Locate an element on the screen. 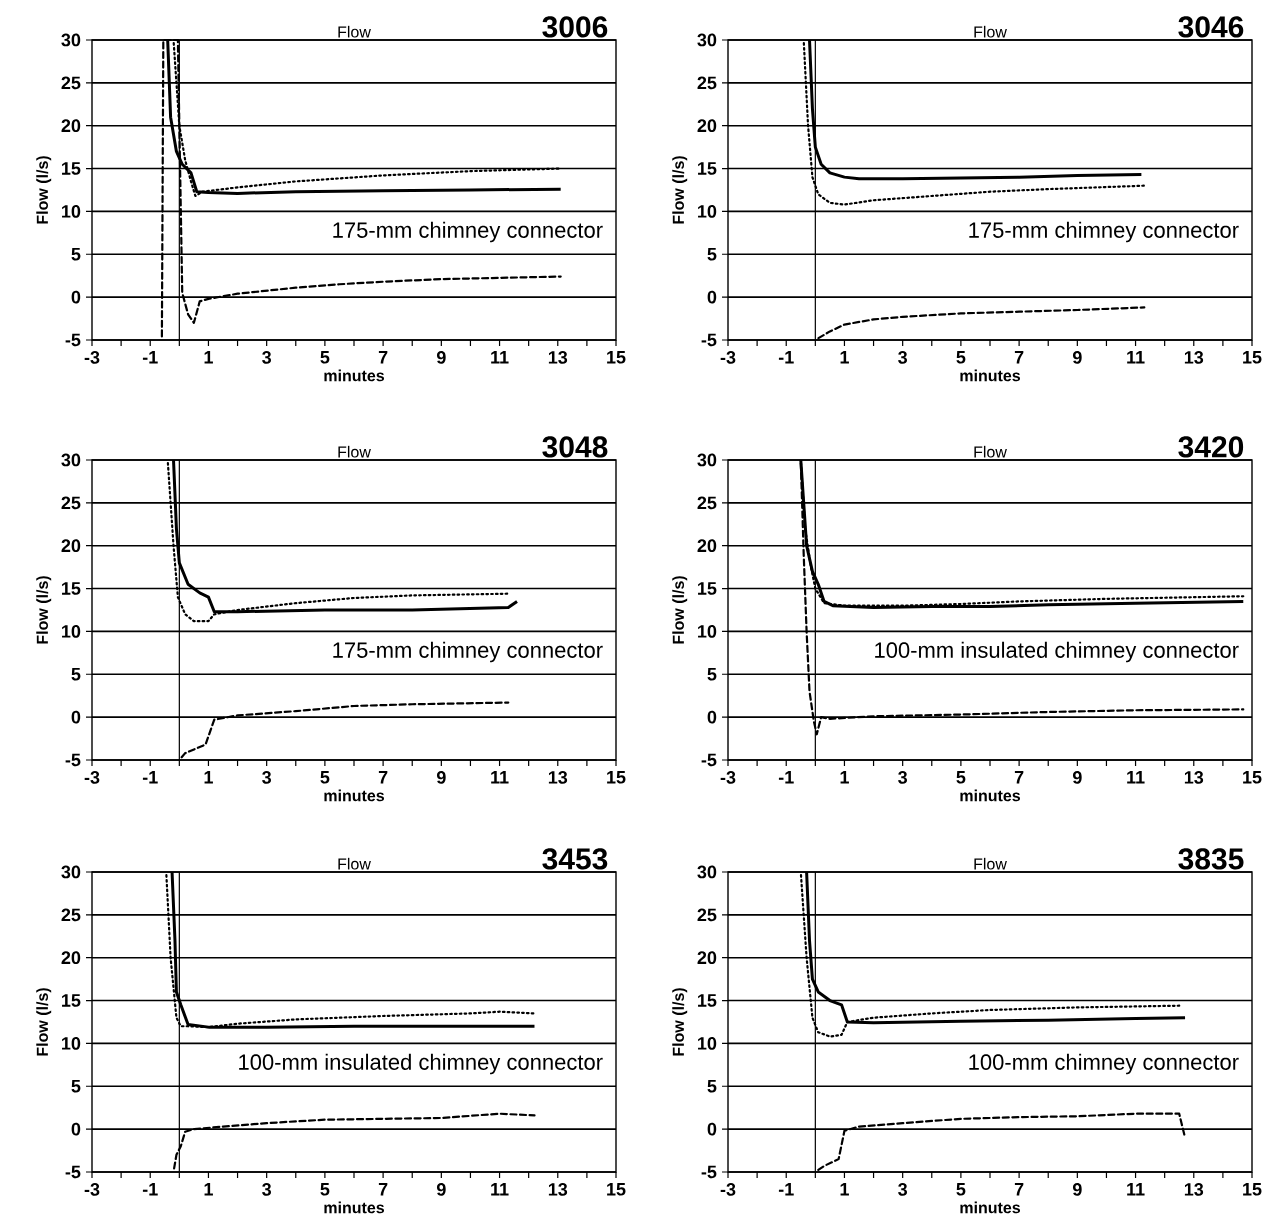 The height and width of the screenshot is (1225, 1282). chart-subtitle: 3046 is located at coordinates (1211, 27).